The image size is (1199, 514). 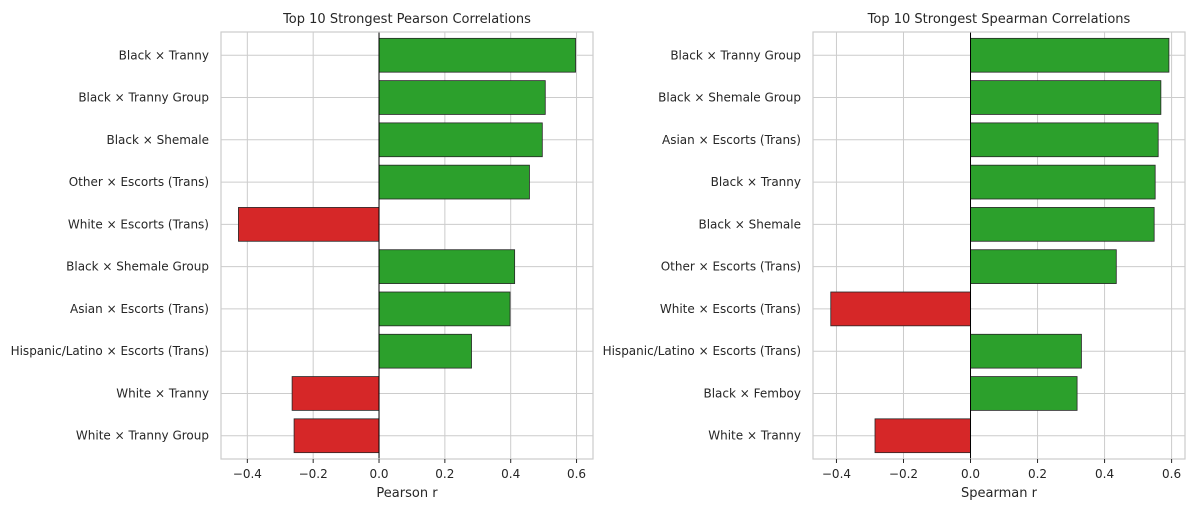 What do you see at coordinates (139, 309) in the screenshot?
I see `pearson-category-label-6: Asian × Escorts (Trans)` at bounding box center [139, 309].